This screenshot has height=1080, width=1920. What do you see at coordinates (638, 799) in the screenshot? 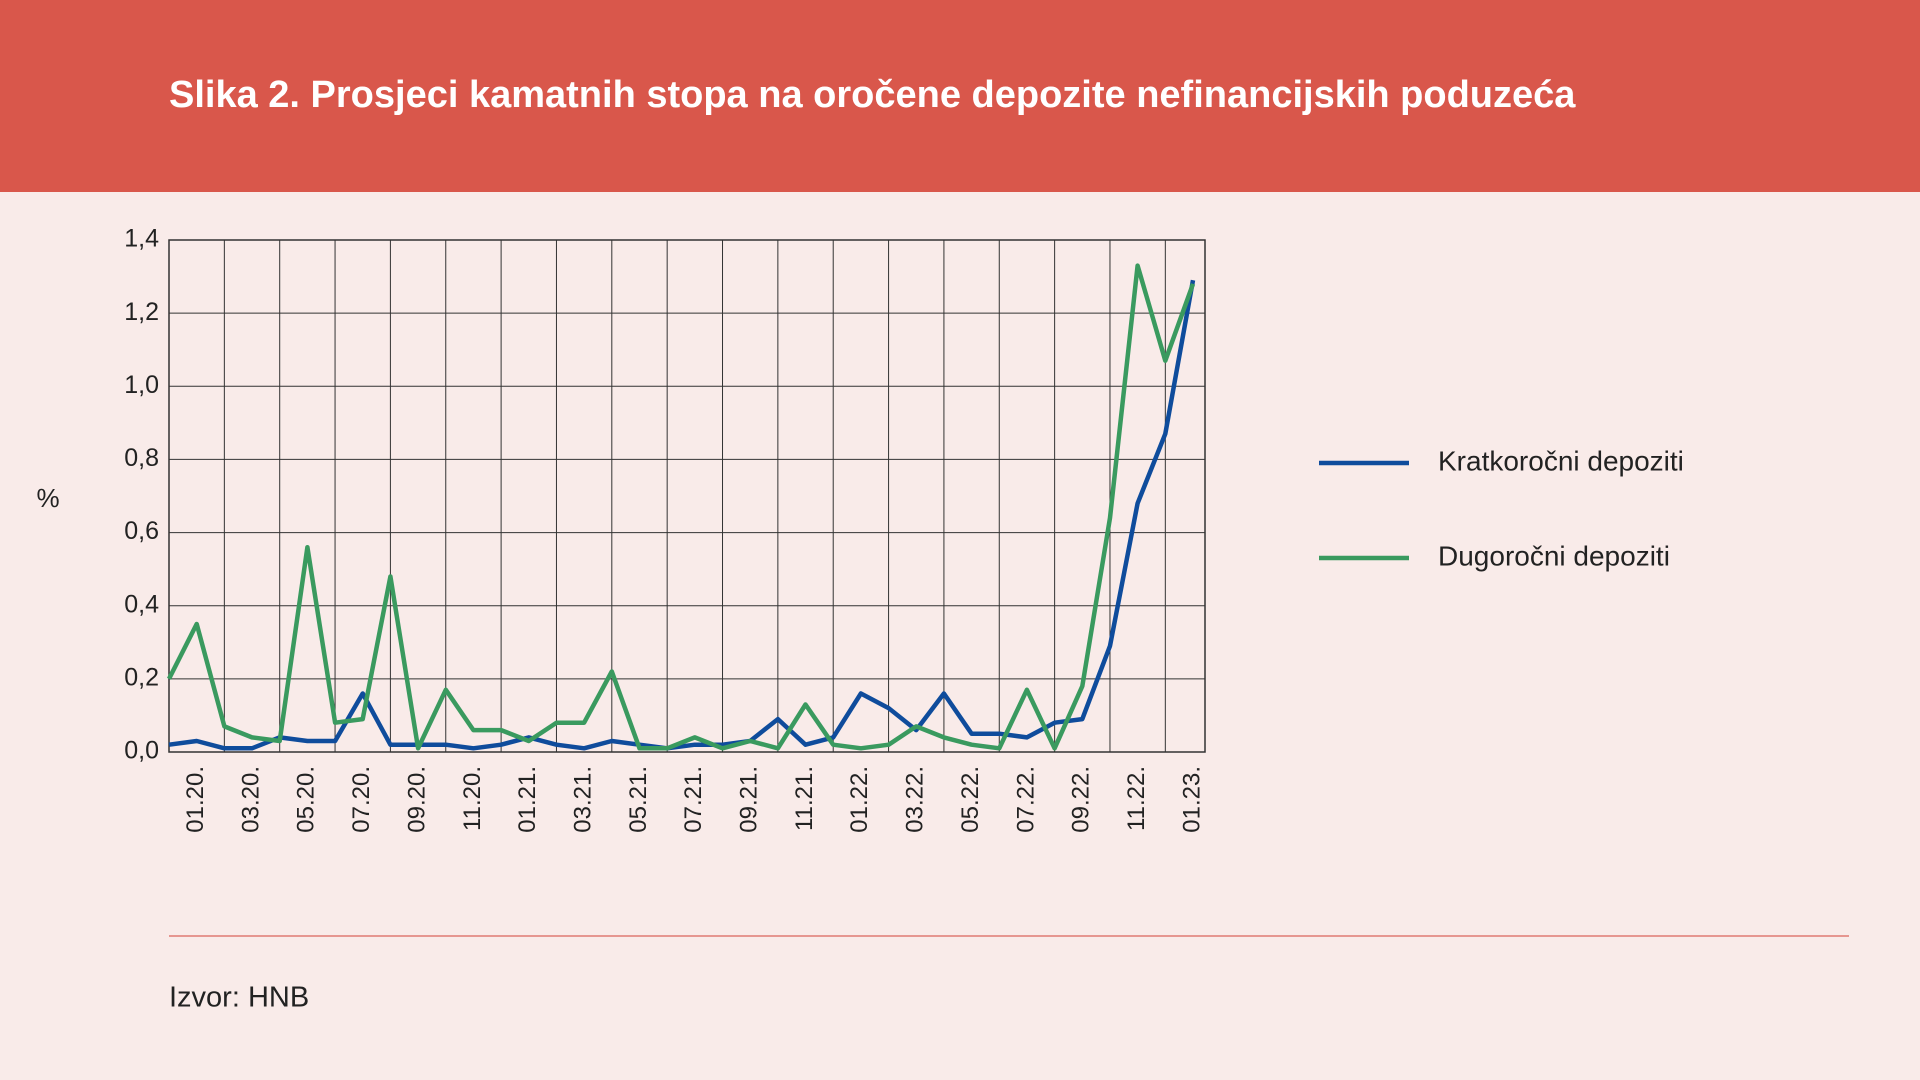
I see `x-tick-label: 05.21.` at bounding box center [638, 799].